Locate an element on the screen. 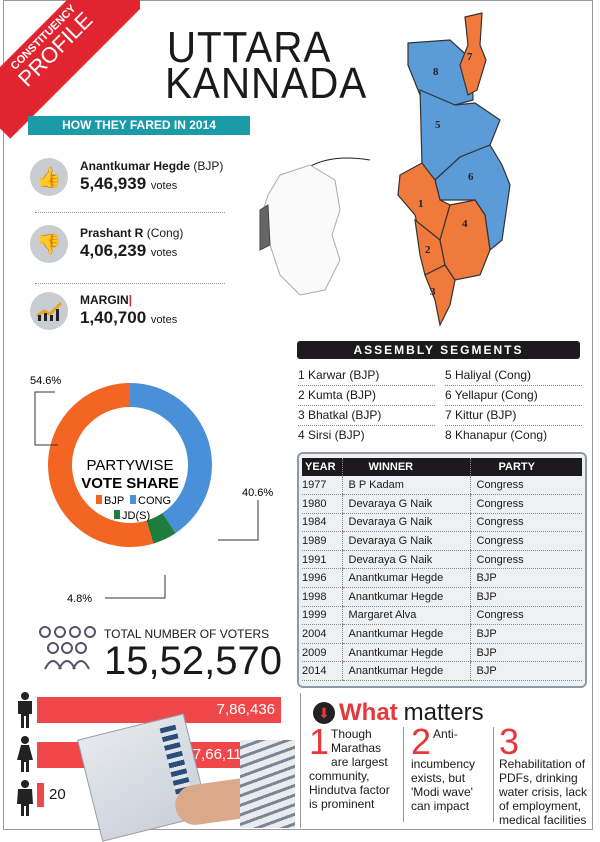  margin-row: MARGIN| 1,40,700 votes is located at coordinates (150, 312).